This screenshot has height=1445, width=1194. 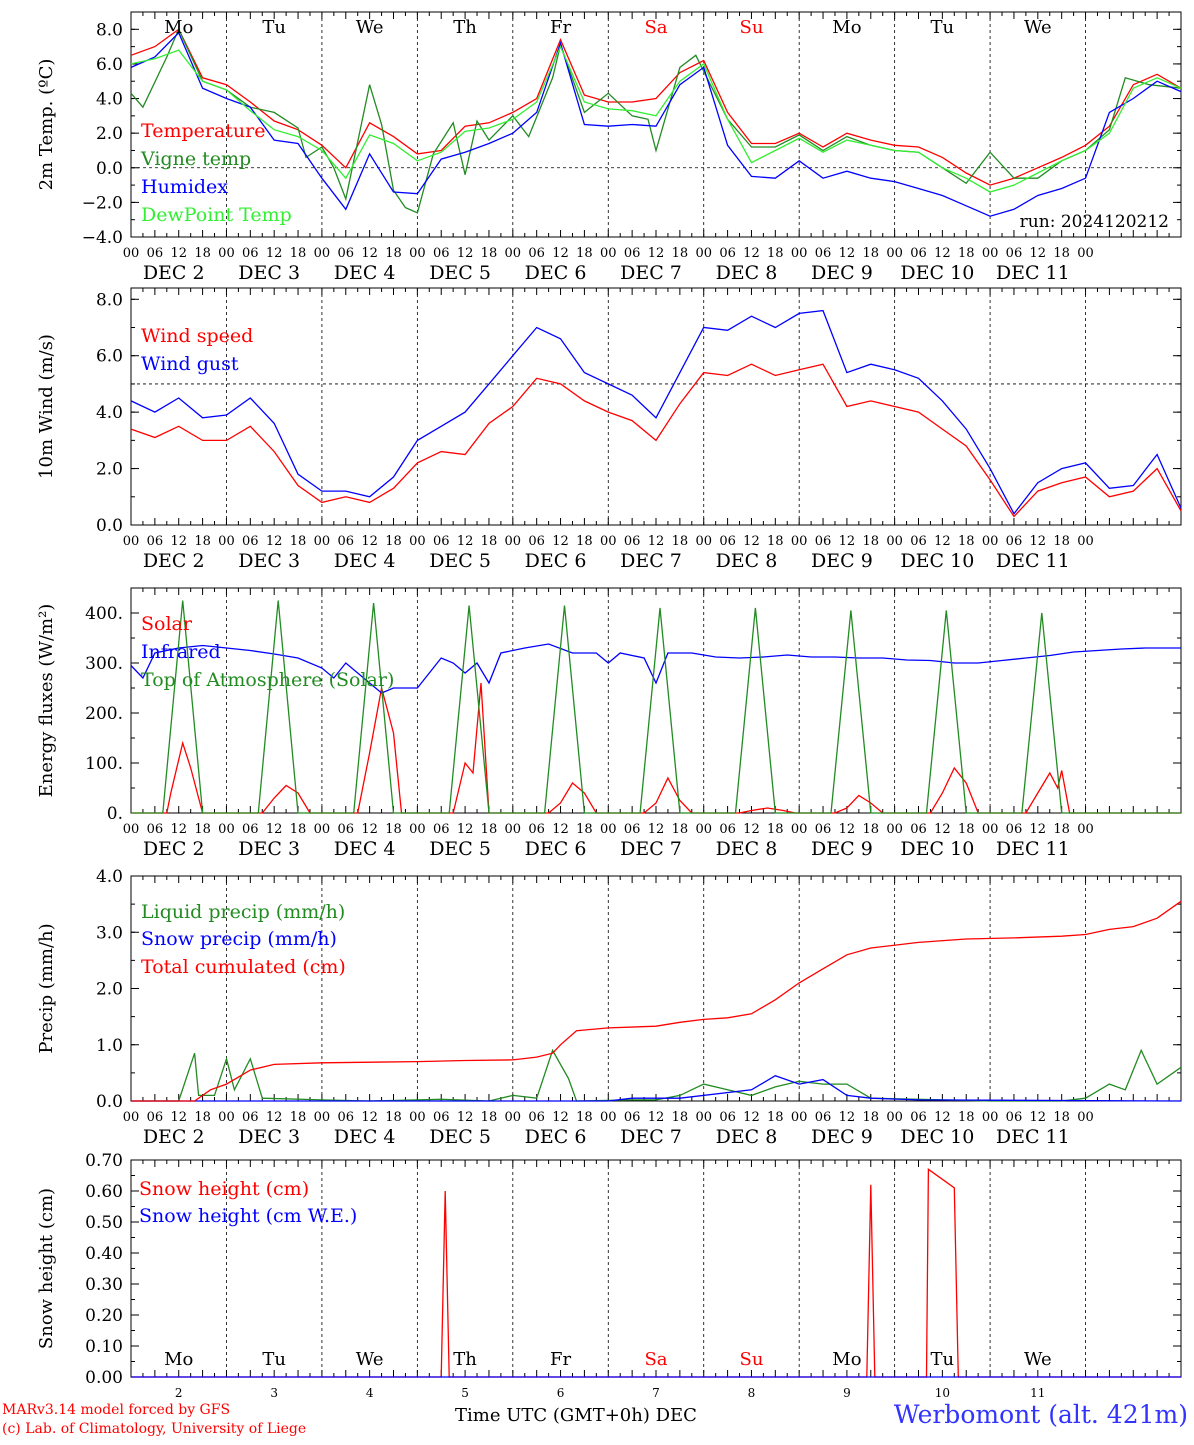 What do you see at coordinates (104, 1347) in the screenshot?
I see `y-tick-label: 0.10` at bounding box center [104, 1347].